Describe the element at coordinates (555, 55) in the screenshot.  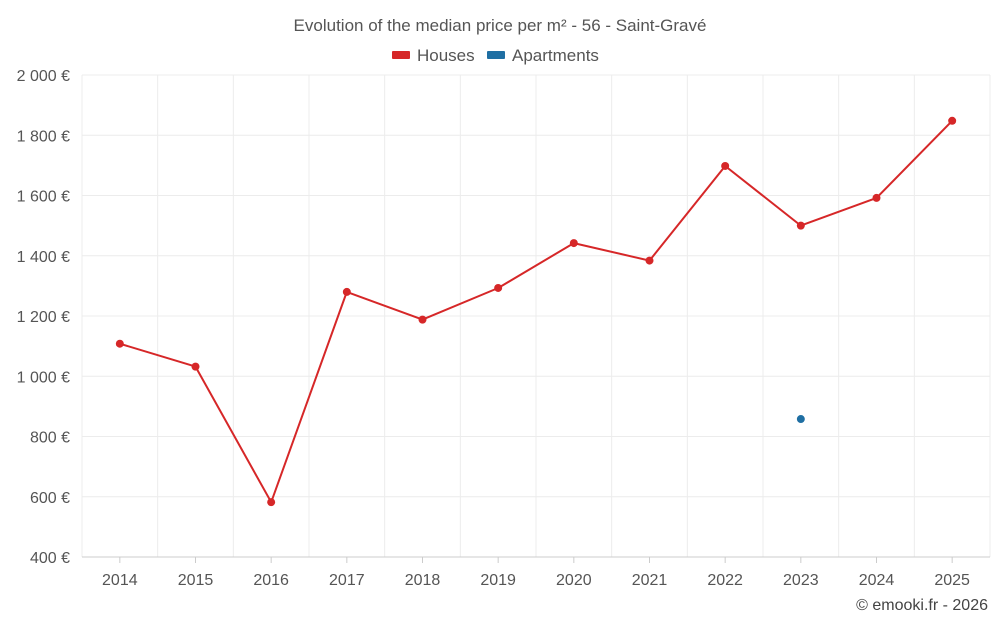
I see `legend-label-apartments: Apartments` at that location.